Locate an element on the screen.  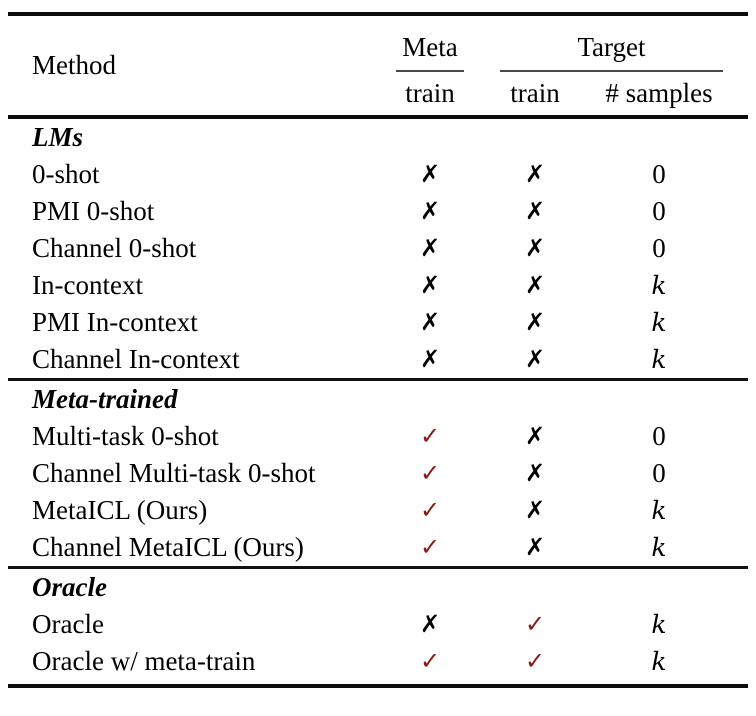
section-title: LMs is located at coordinates (58, 137).